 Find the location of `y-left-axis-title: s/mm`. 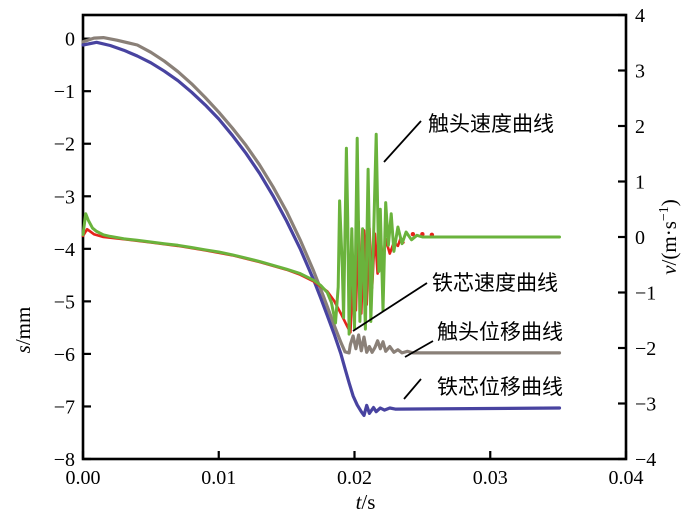

y-left-axis-title: s/mm is located at coordinates (23, 330).